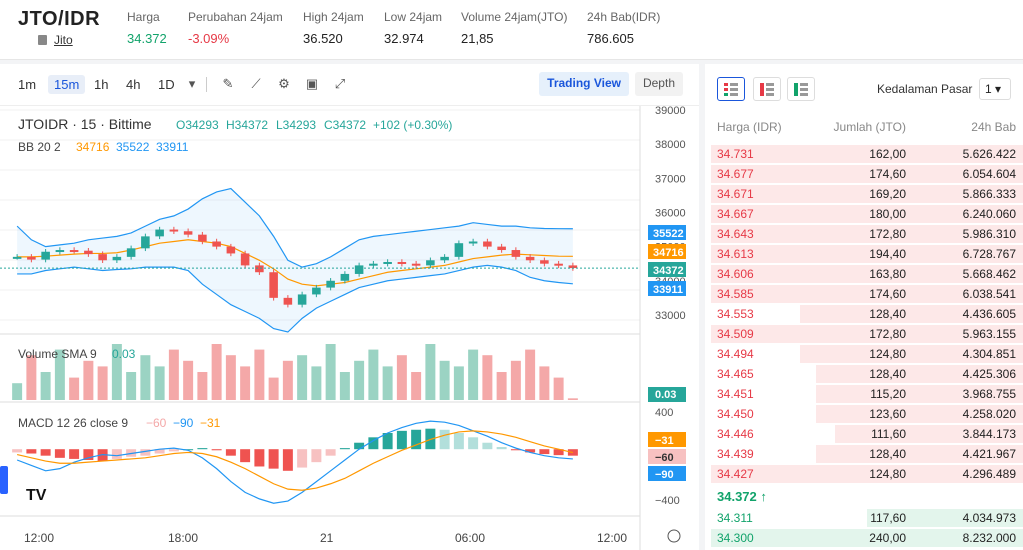  I want to click on volume-badge, so click(667, 394).